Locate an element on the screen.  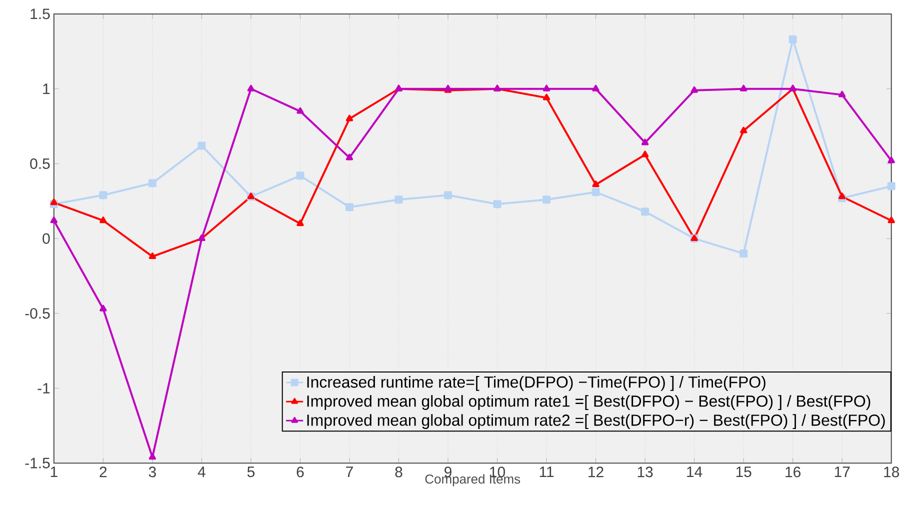
x-tick-label: 14 is located at coordinates (694, 471).